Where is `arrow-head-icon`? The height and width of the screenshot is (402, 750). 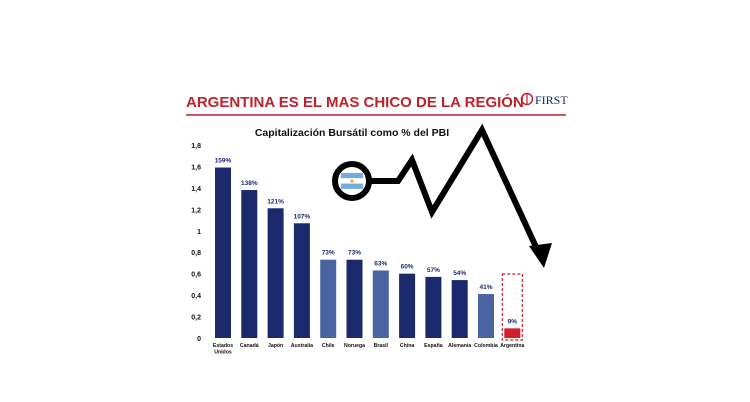
arrow-head-icon is located at coordinates (540, 255).